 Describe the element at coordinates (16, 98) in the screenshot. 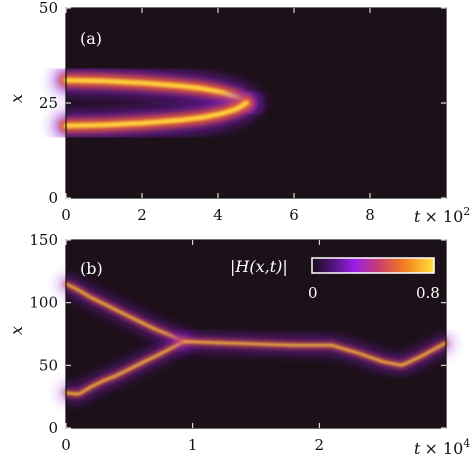

I see `panel-a-ylabel: x` at that location.